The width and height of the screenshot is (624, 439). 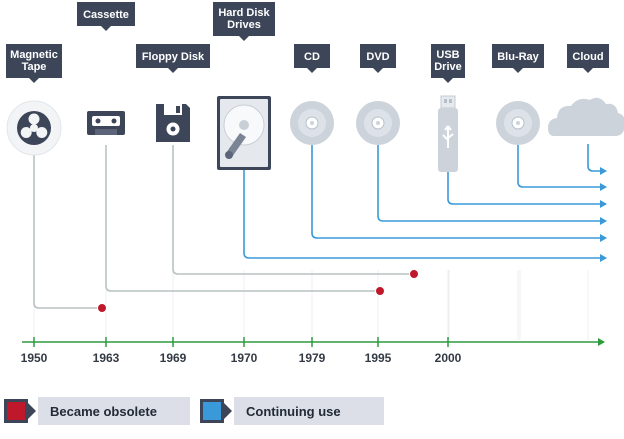 I want to click on cassette-obsolete-marker, so click(x=380, y=291).